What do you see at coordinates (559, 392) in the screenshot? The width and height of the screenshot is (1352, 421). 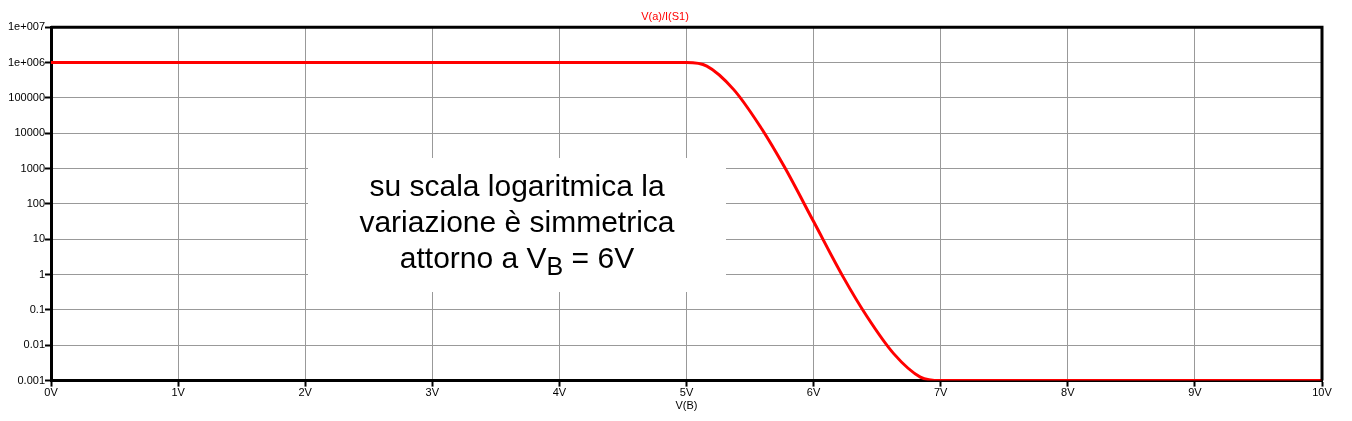 I see `x-tick-label: 4V` at bounding box center [559, 392].